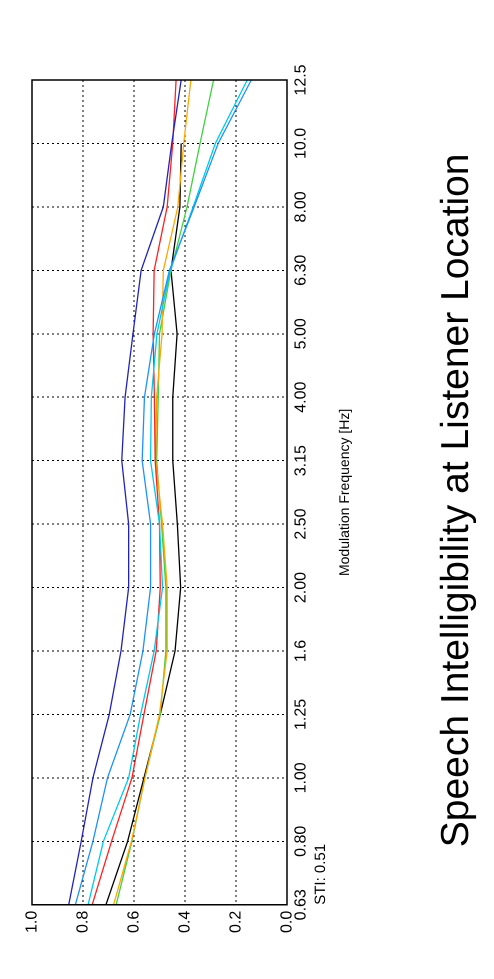 This screenshot has width=494, height=979. I want to click on x-tick-label: 0.8, so click(83, 922).